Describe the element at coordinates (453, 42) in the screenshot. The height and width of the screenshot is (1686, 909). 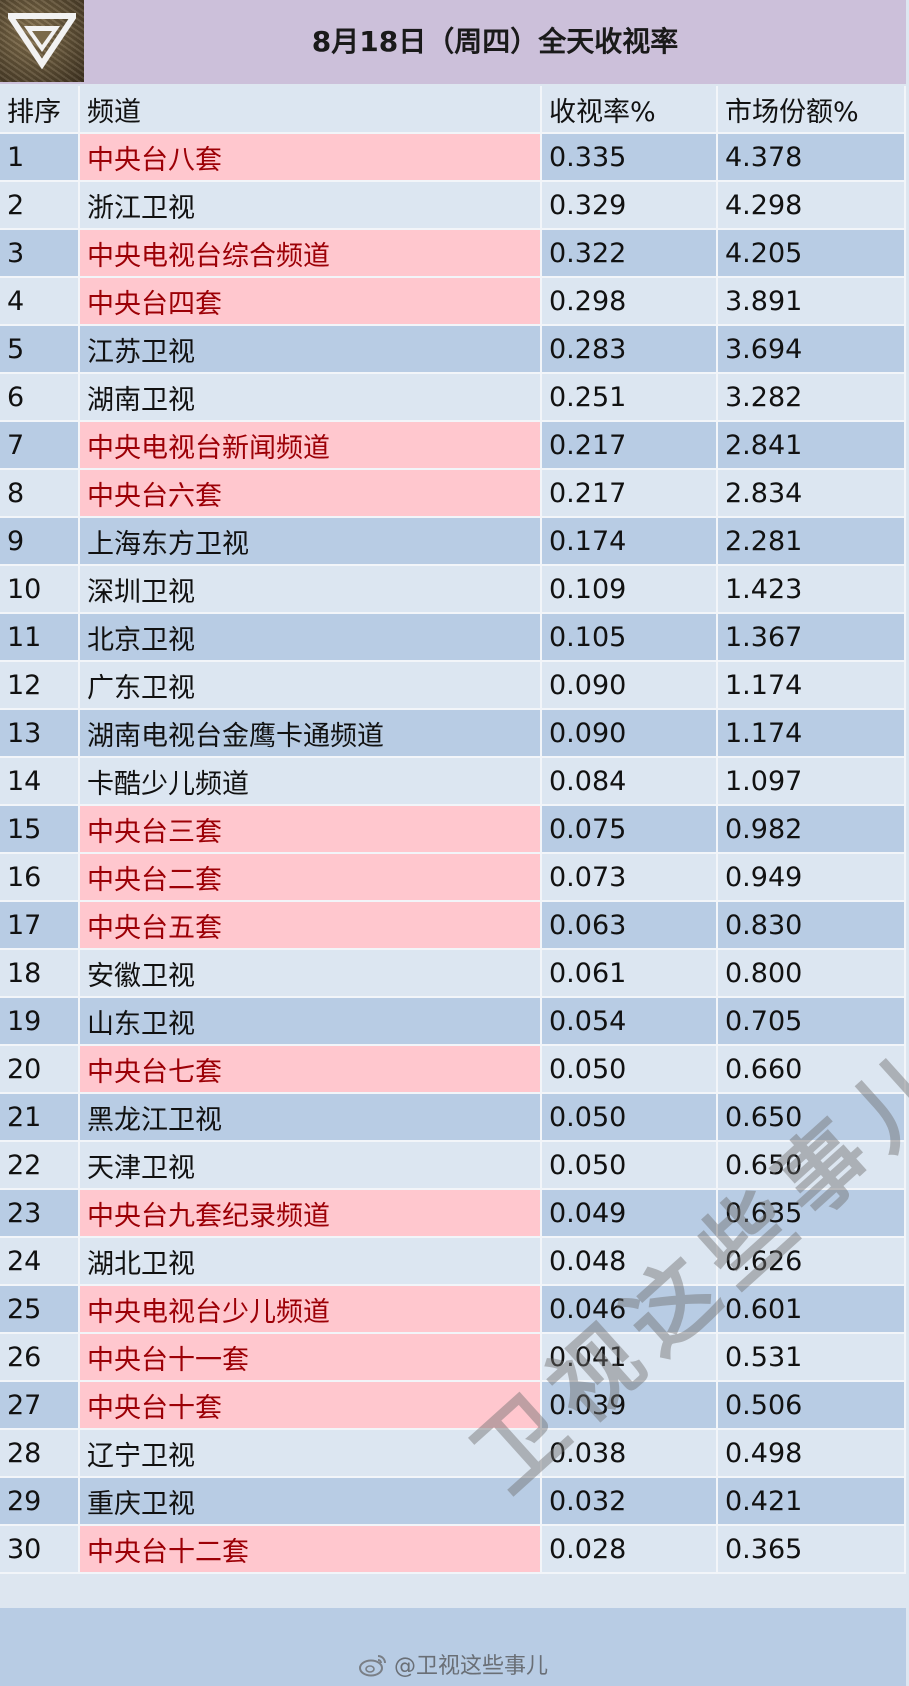
I see `title-bar: 8月18日（周四）全天收视率` at that location.